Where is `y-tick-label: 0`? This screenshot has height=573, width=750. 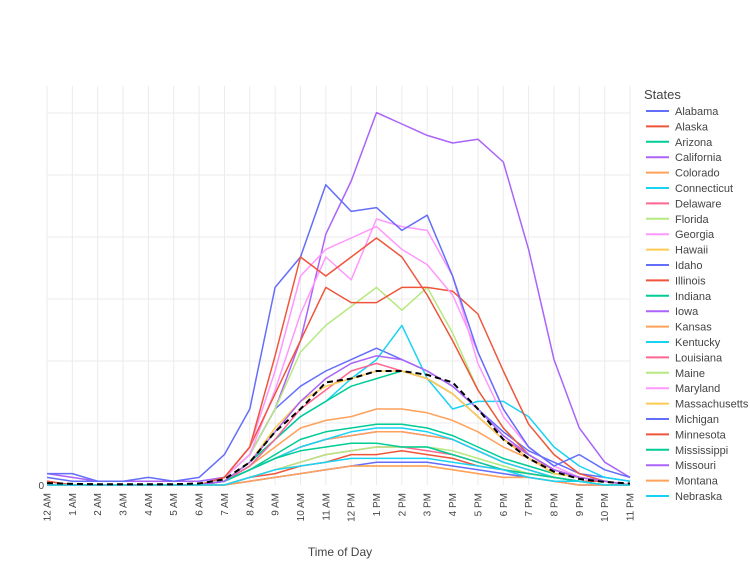
y-tick-label: 0 is located at coordinates (41, 486).